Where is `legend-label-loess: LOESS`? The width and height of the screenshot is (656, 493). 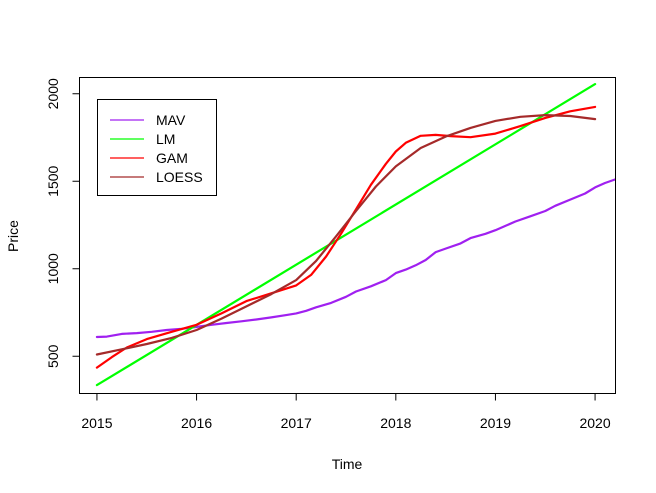
legend-label-loess: LOESS is located at coordinates (179, 177).